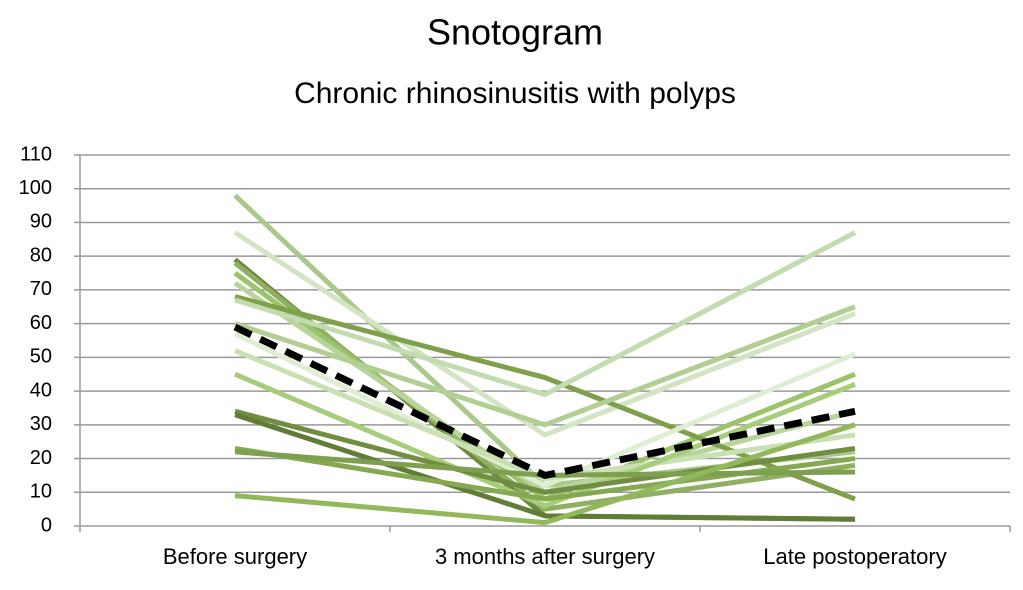 This screenshot has width=1023, height=590. Describe the element at coordinates (41, 390) in the screenshot. I see `y-tick-label: 40` at that location.